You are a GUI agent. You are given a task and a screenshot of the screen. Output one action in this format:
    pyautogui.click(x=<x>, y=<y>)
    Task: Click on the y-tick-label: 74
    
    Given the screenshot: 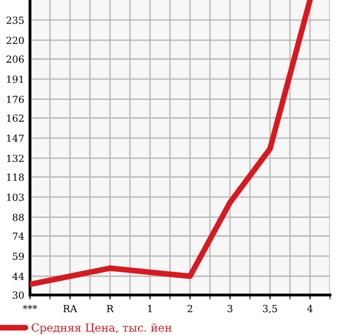 What is the action you would take?
    pyautogui.click(x=18, y=236)
    